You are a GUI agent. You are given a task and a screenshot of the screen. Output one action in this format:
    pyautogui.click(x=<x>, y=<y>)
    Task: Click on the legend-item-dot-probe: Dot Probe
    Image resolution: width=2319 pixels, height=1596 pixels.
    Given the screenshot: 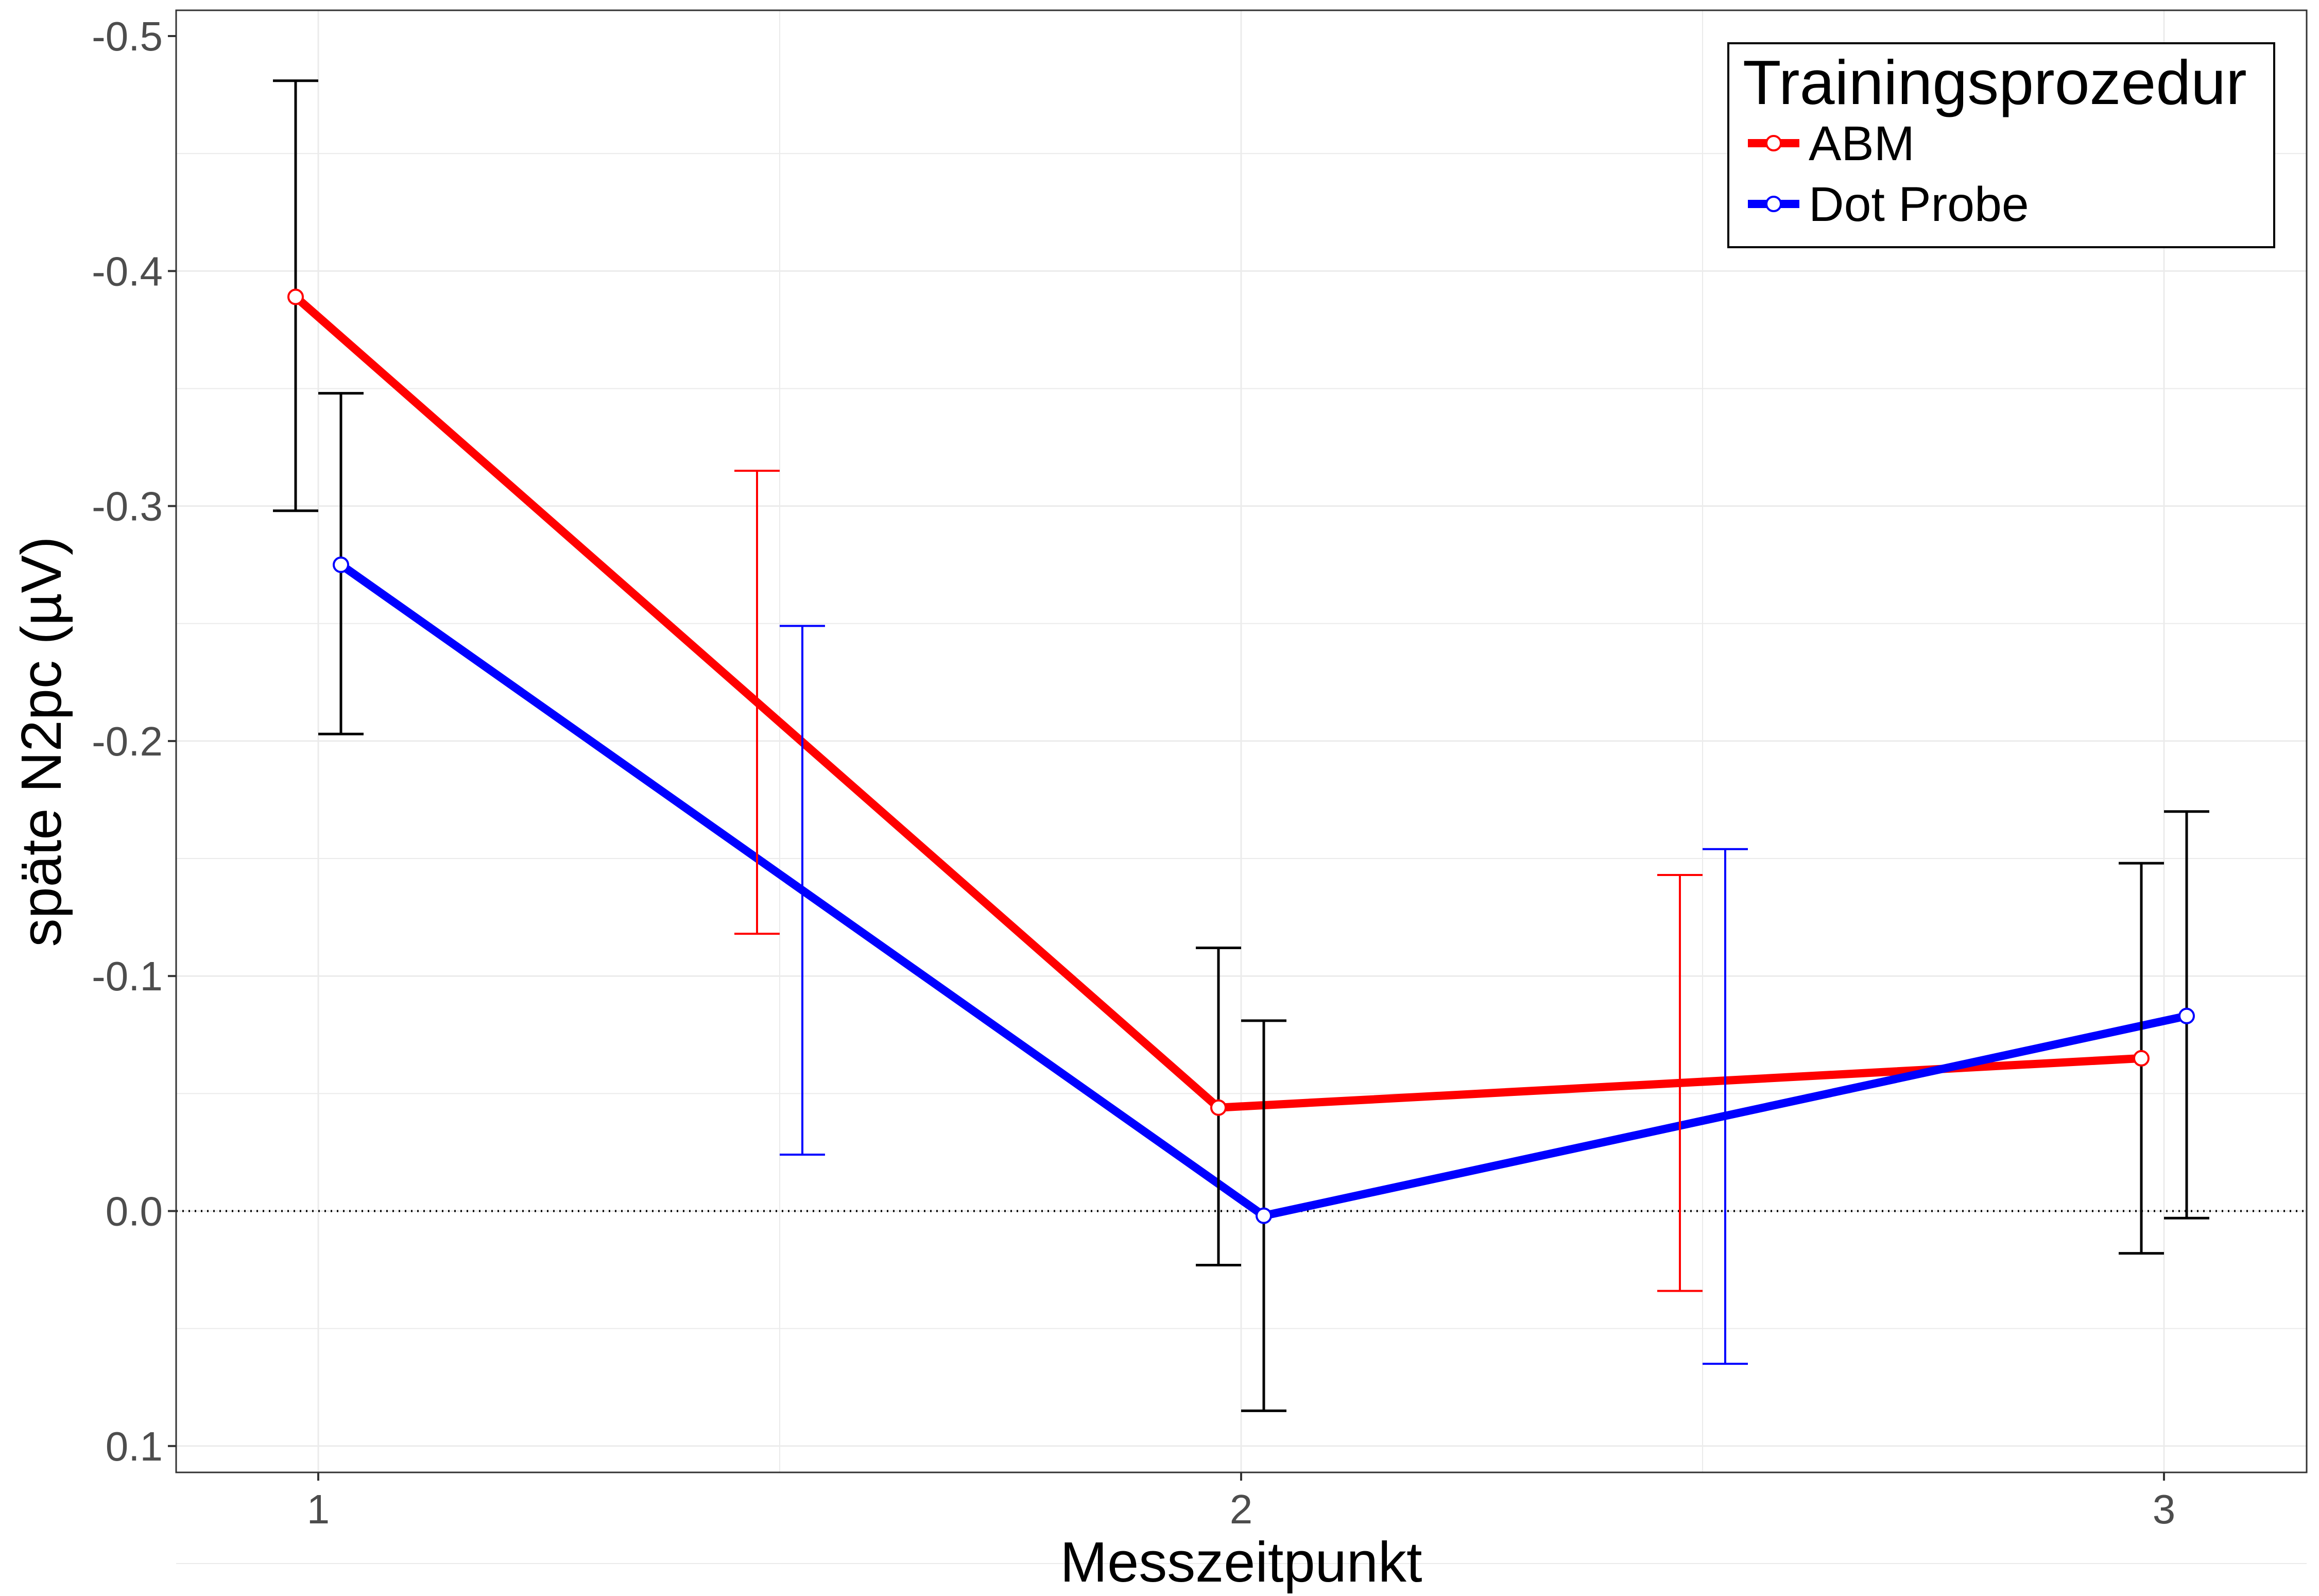 What is the action you would take?
    pyautogui.click(x=1888, y=204)
    